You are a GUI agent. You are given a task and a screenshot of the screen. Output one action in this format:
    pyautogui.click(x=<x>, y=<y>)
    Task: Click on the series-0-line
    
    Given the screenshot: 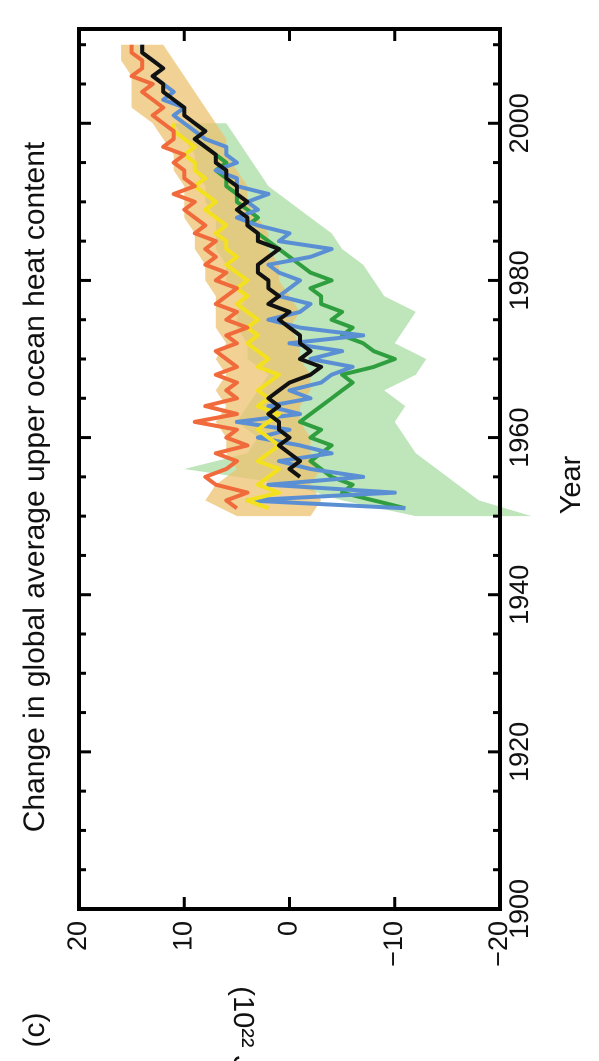 What is the action you would take?
    pyautogui.click(x=299, y=316)
    